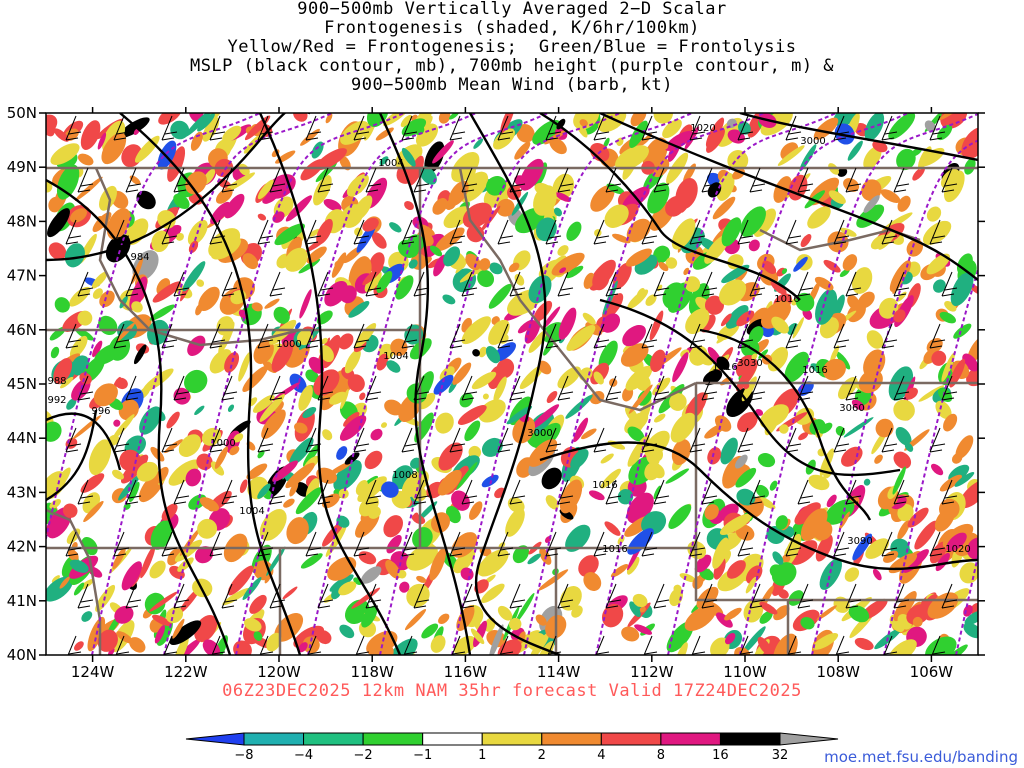 The height and width of the screenshot is (768, 1024). What do you see at coordinates (921, 757) in the screenshot?
I see `credit-link: moe.met.fsu.edu/banding` at bounding box center [921, 757].